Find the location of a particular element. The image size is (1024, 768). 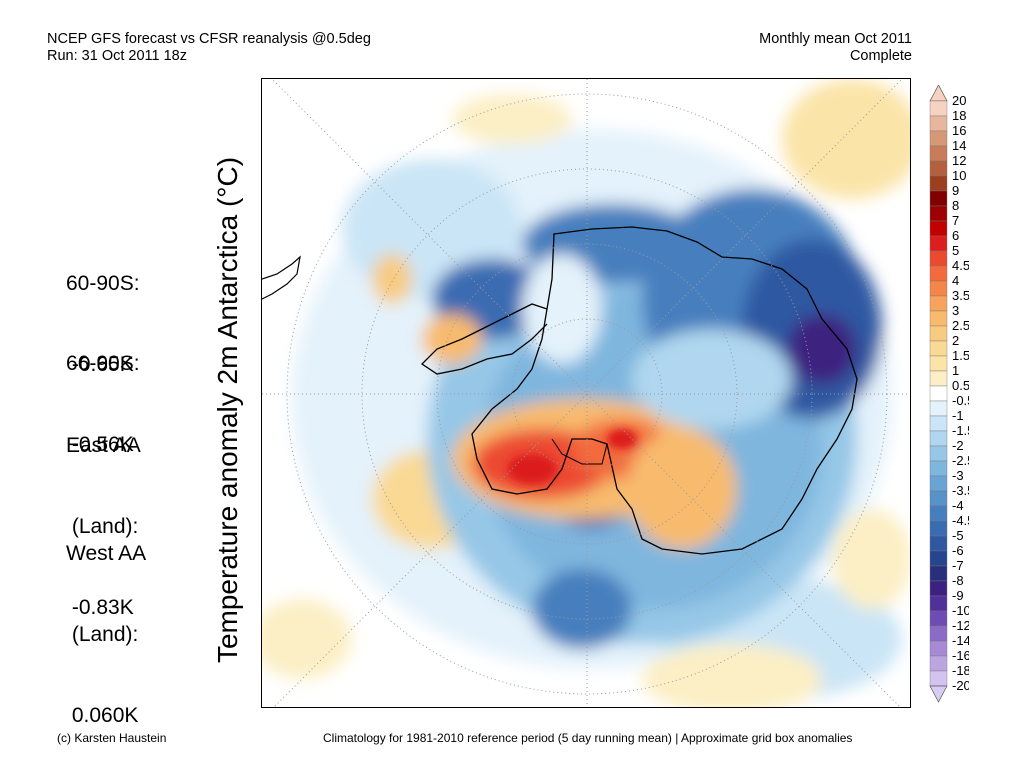

stat-60-90s: 60-90S: -0.65K is located at coordinates (103, 310).